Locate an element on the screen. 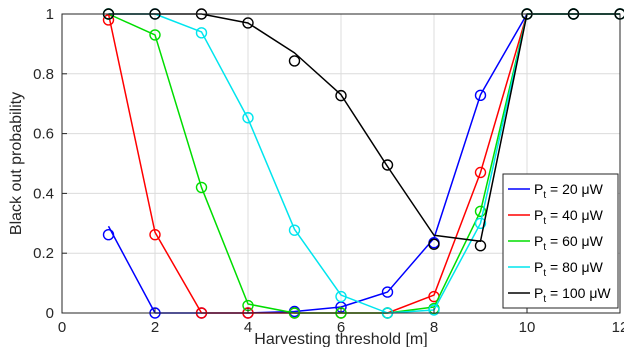 Image resolution: width=624 pixels, height=347 pixels. y-axis-label: Black out probability is located at coordinates (16, 163).